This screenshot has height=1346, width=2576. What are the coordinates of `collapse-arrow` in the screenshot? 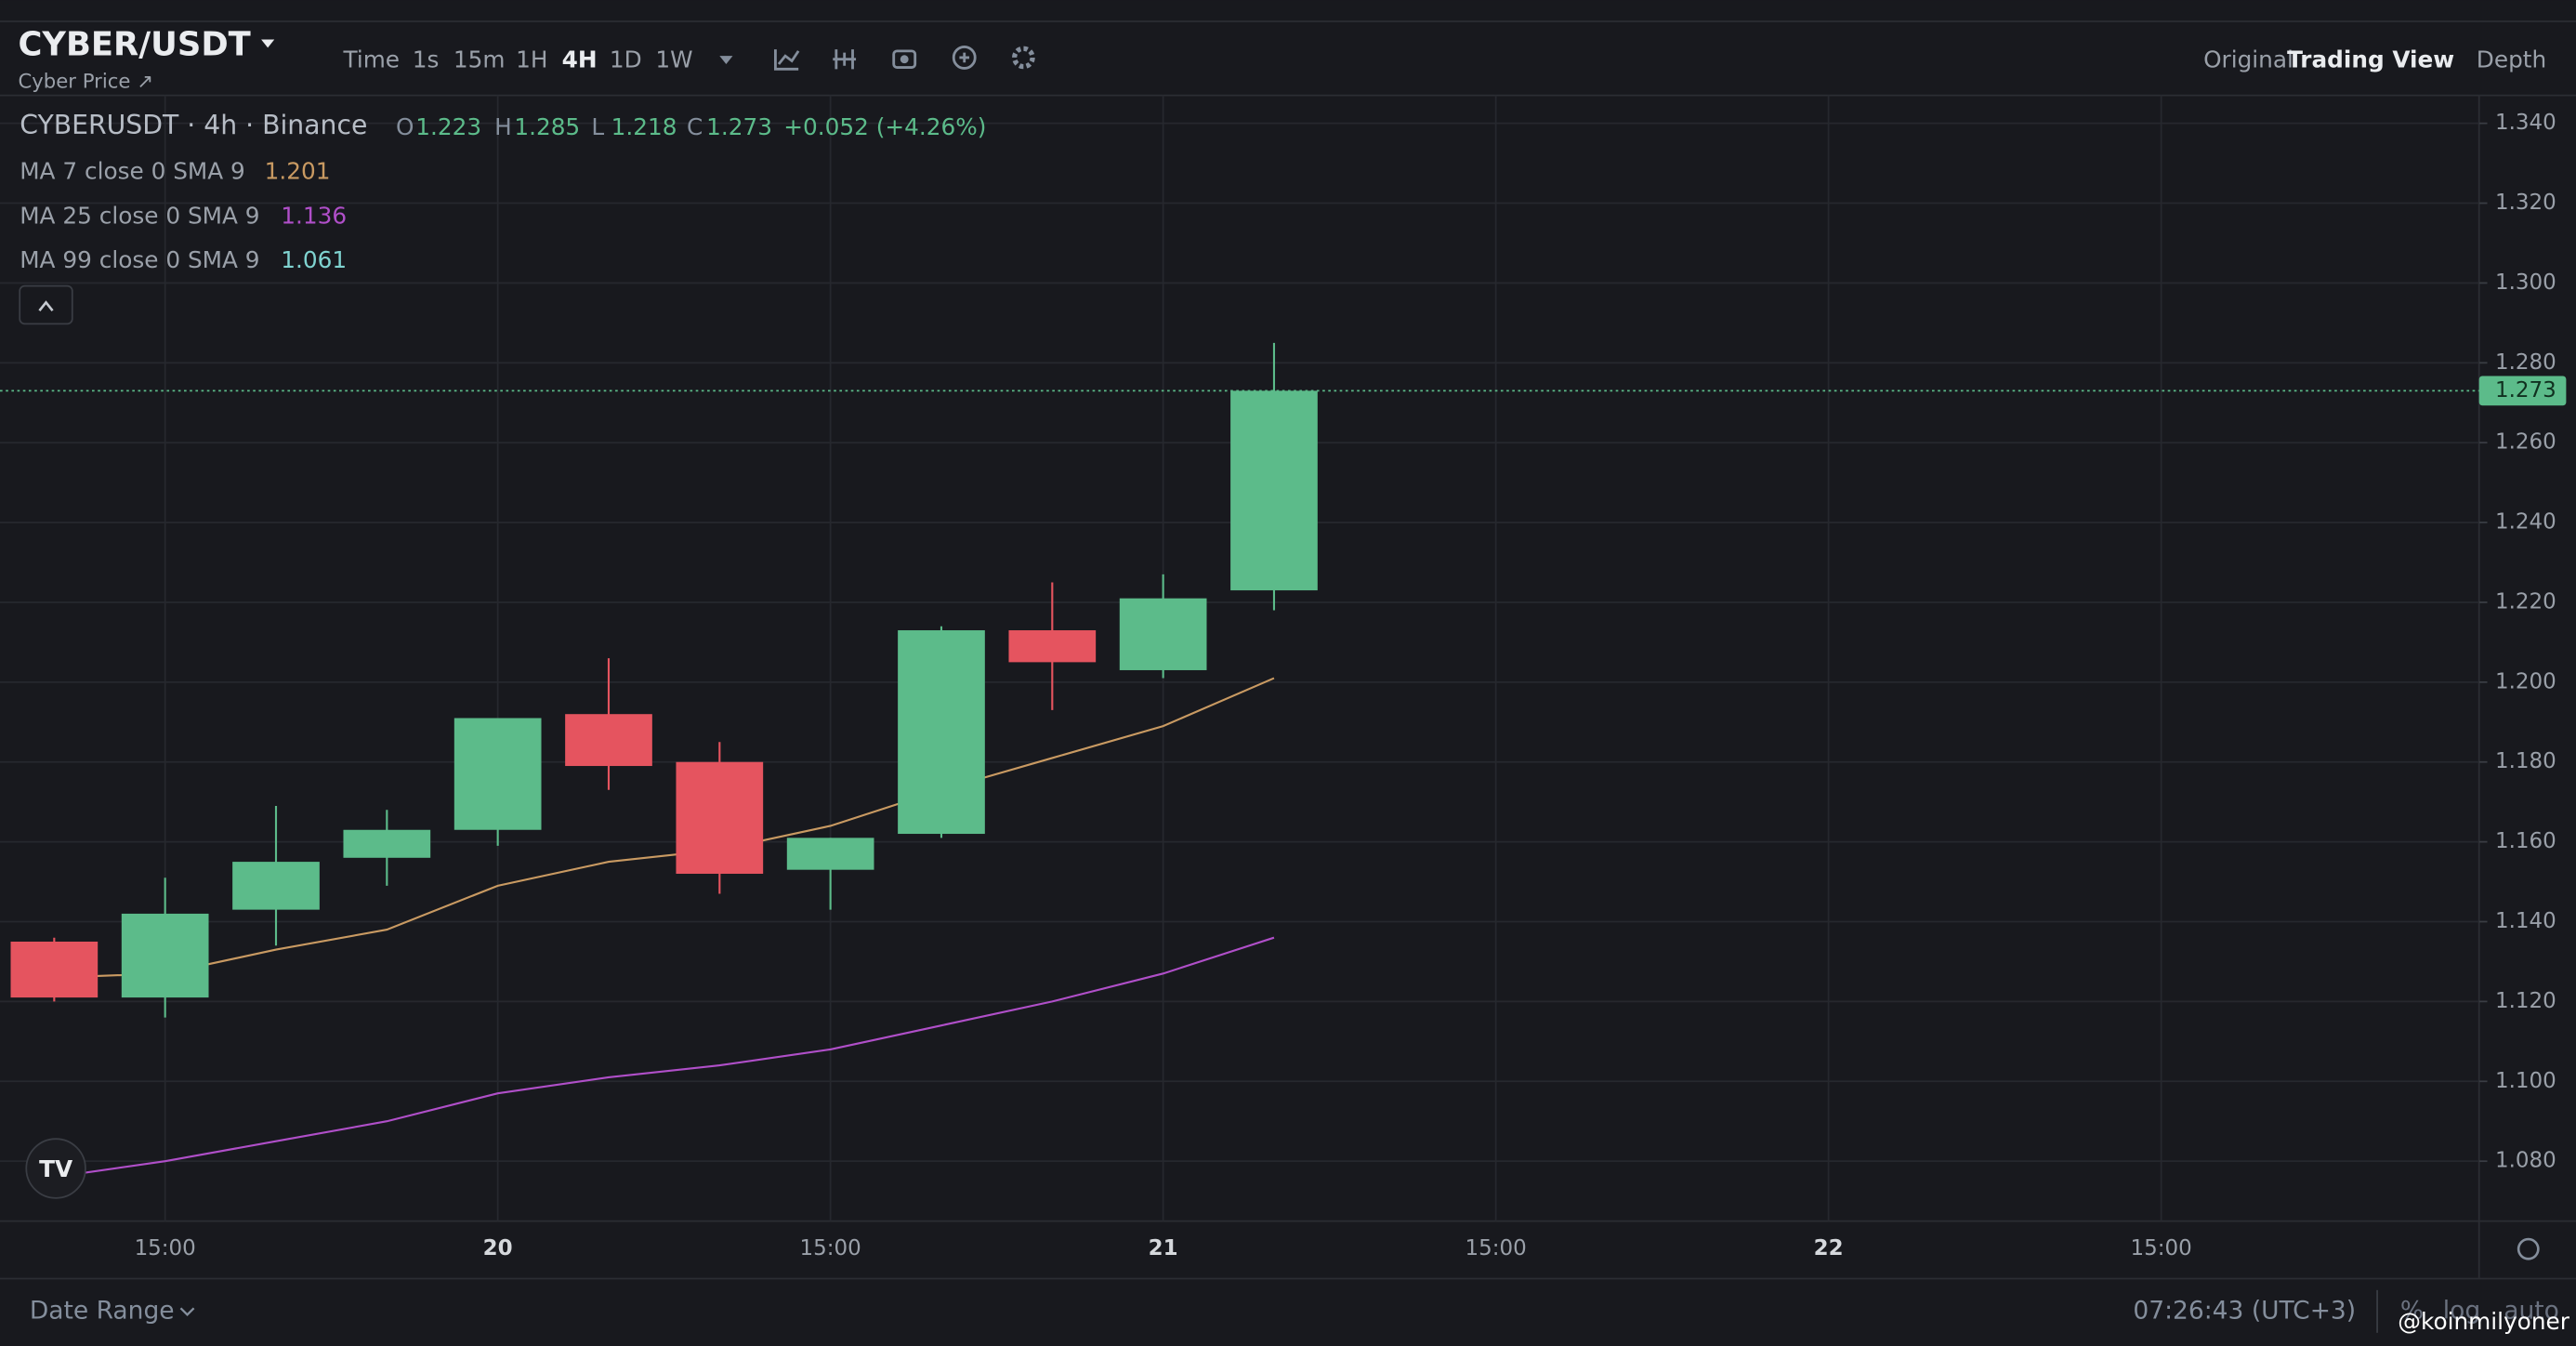 It's located at (46, 306).